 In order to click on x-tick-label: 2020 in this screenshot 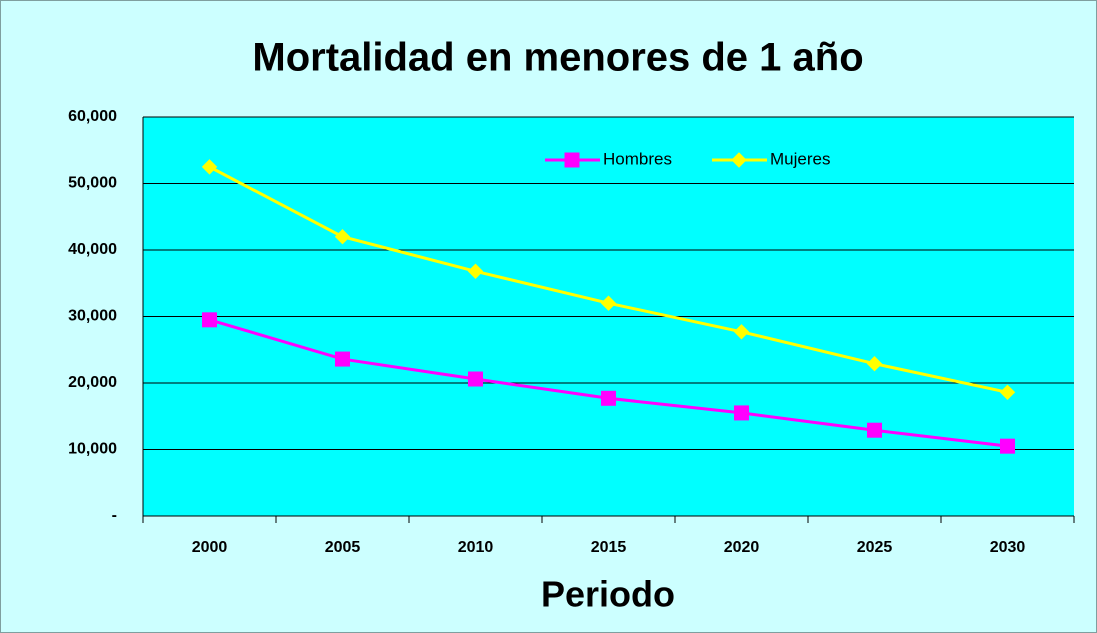, I will do `click(742, 547)`.